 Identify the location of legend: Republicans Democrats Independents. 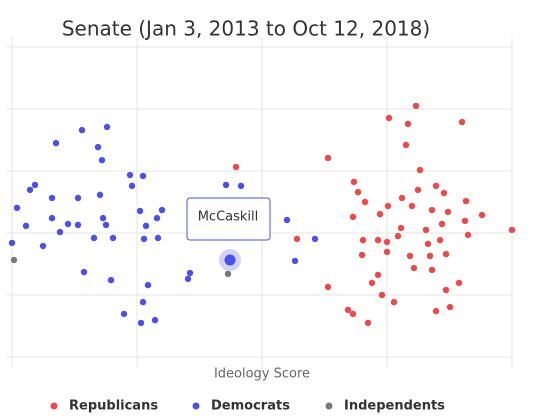
(247, 406).